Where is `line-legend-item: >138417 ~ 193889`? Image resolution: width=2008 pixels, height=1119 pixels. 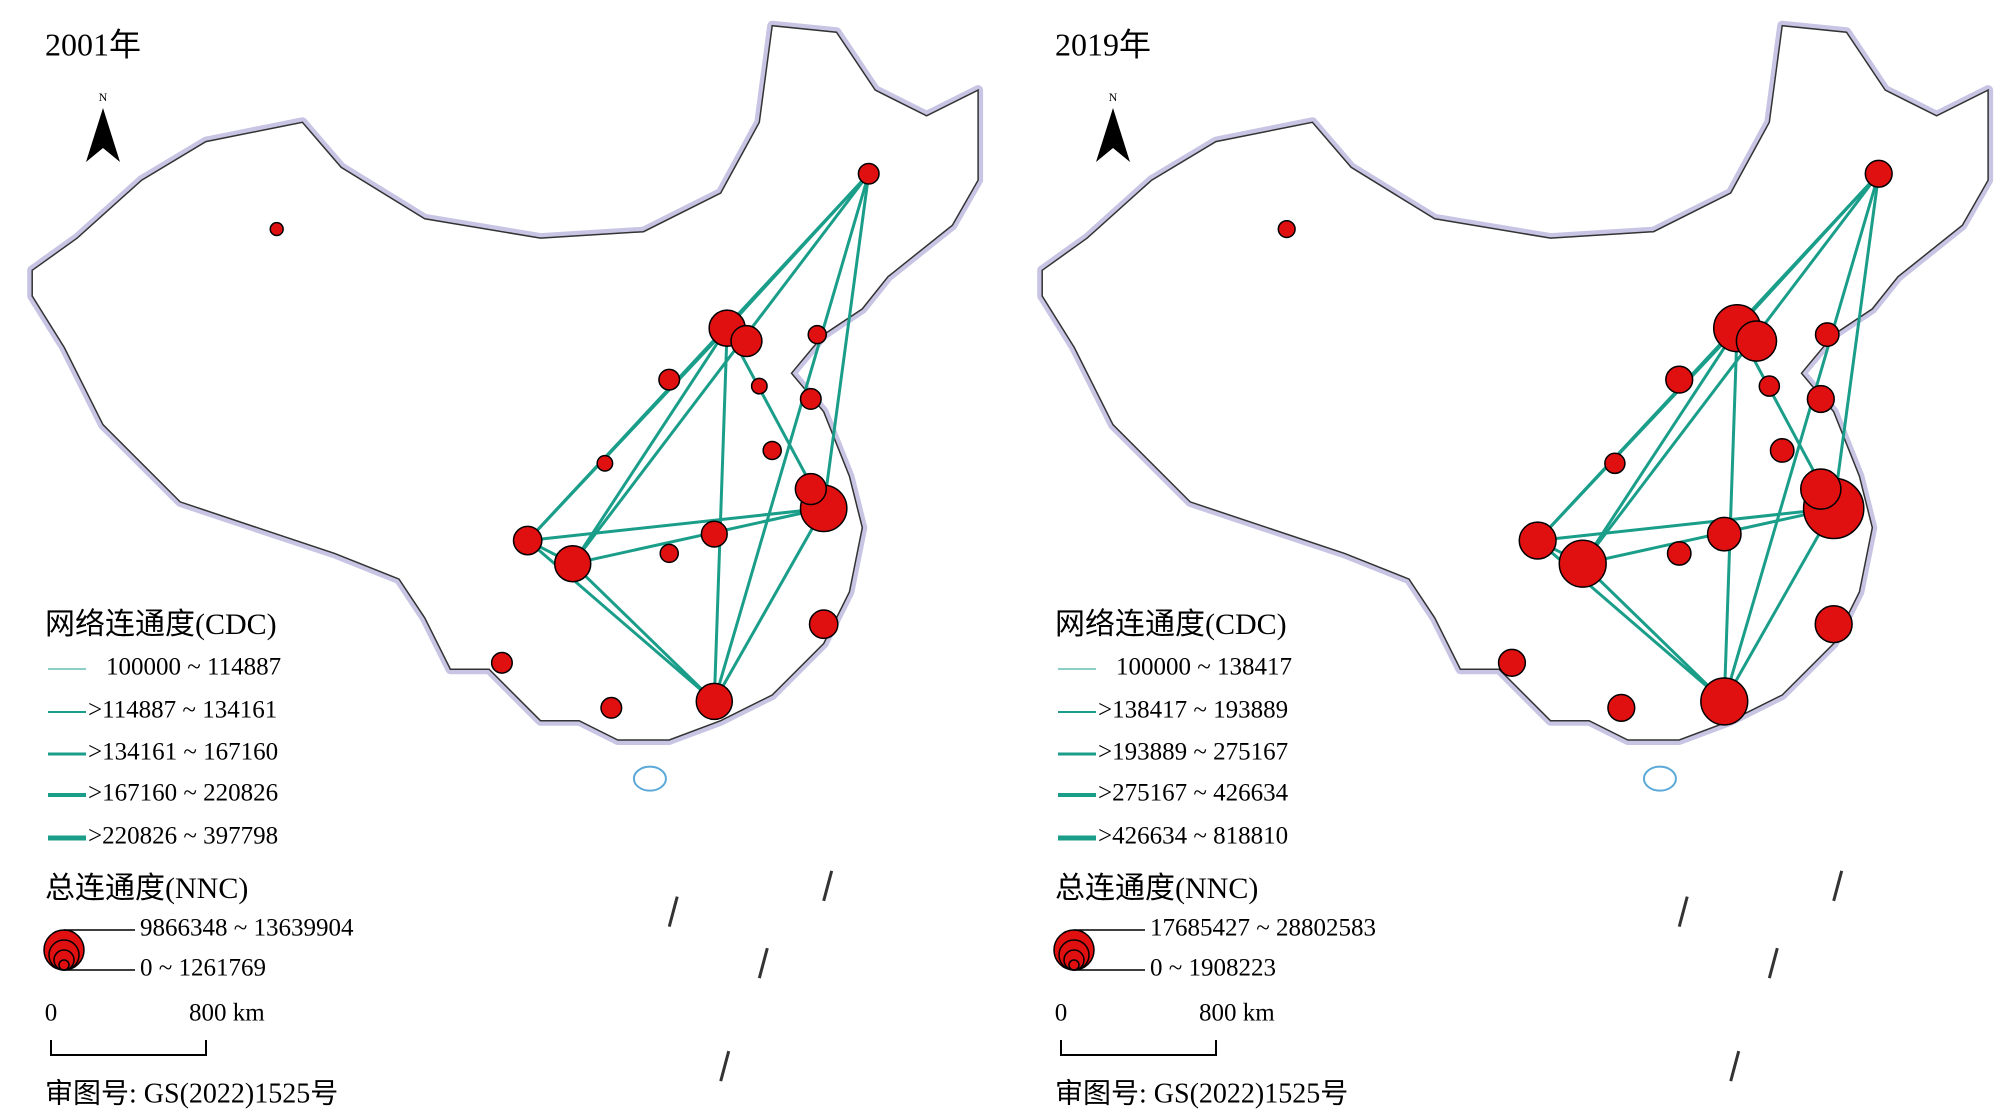
line-legend-item: >138417 ~ 193889 is located at coordinates (1193, 710).